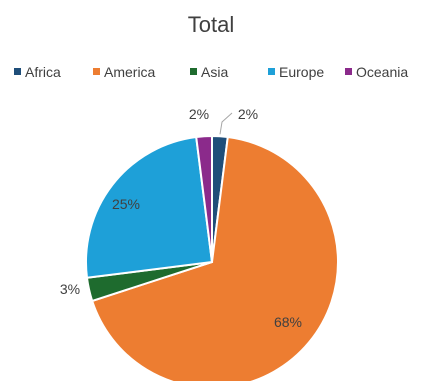  I want to click on slice-oceania, so click(204, 198).